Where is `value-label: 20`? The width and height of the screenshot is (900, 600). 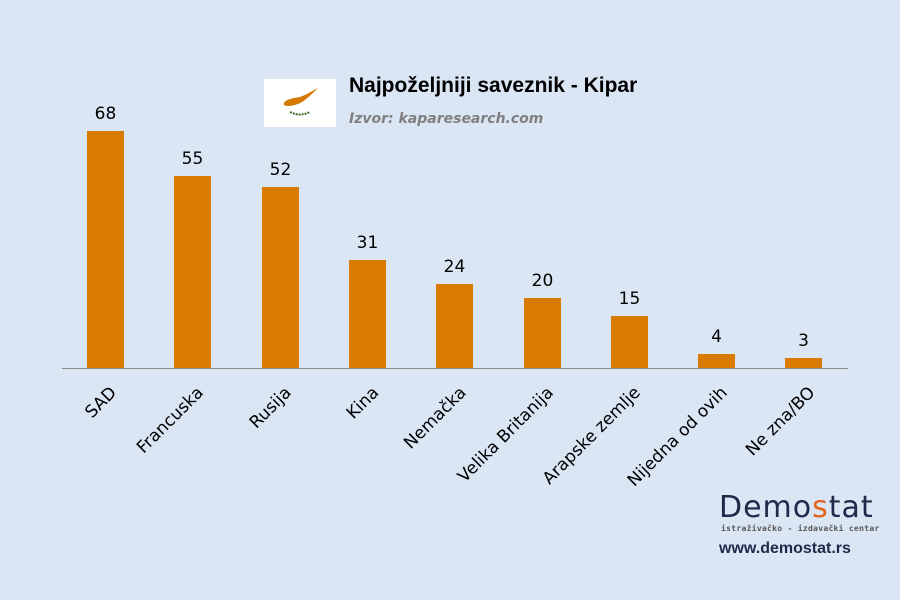
value-label: 20 is located at coordinates (542, 281).